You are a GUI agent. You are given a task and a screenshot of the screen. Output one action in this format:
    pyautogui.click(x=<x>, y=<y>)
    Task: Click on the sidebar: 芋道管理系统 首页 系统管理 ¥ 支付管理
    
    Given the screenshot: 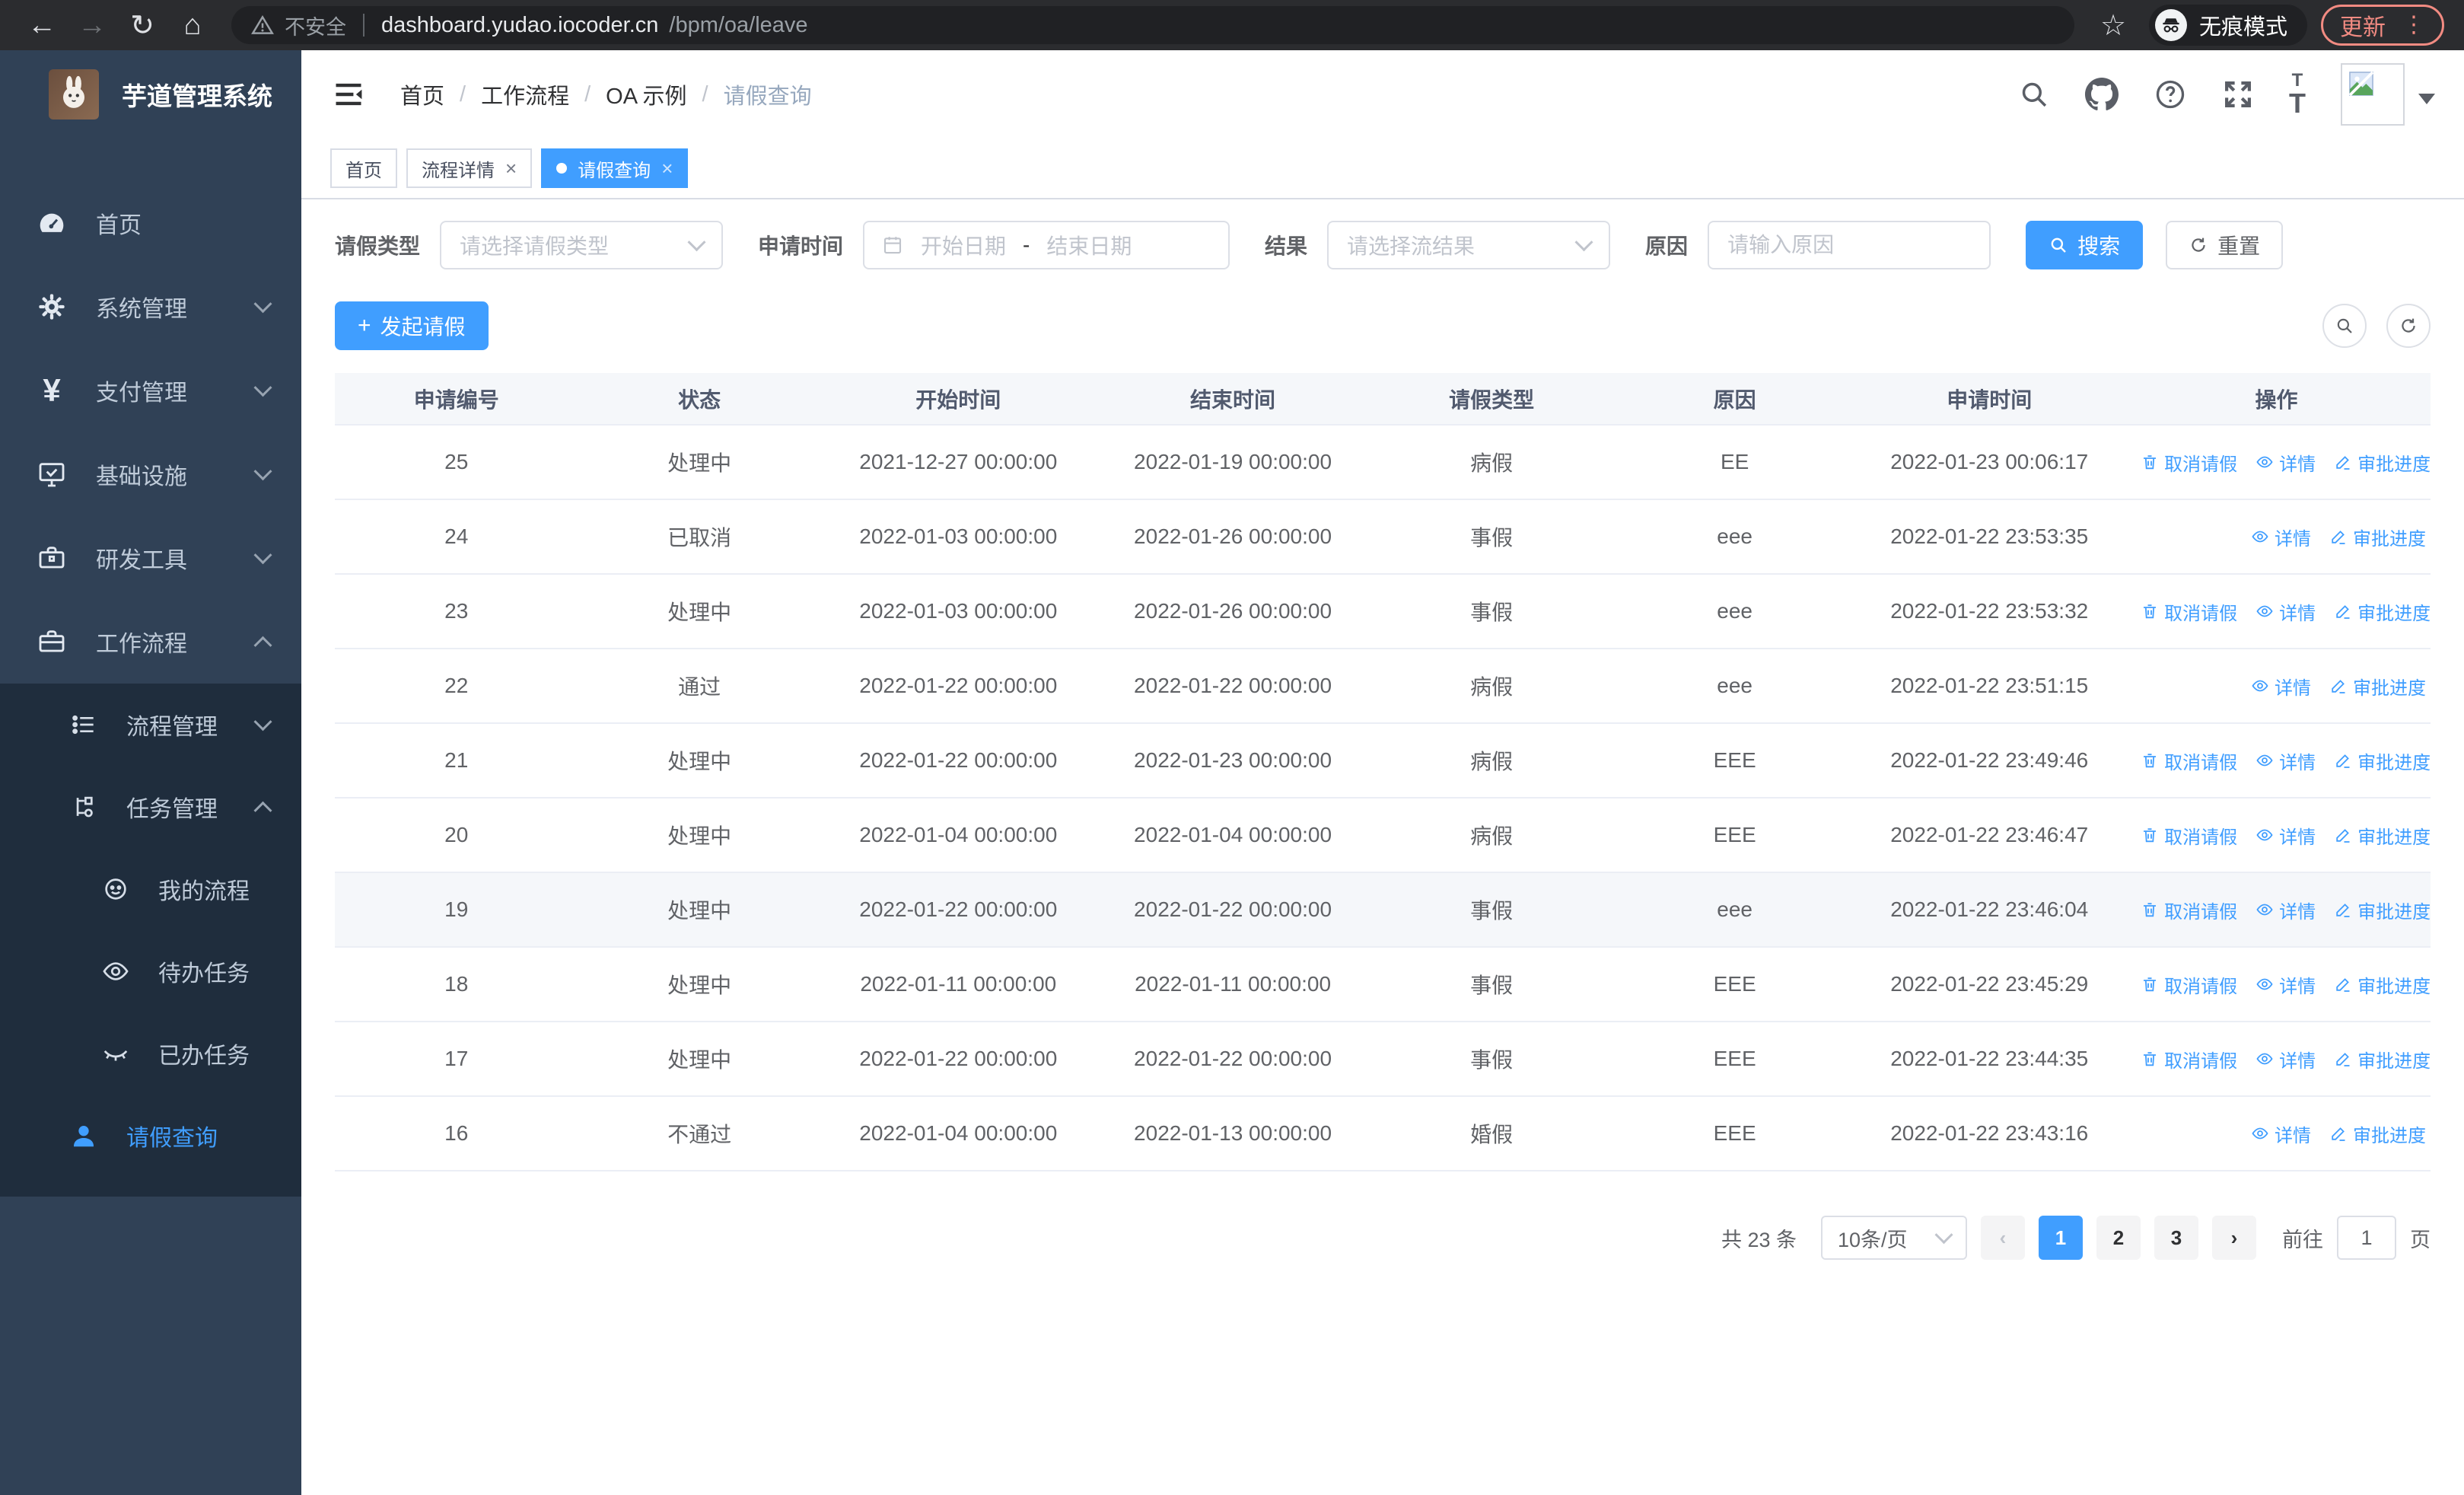 What is the action you would take?
    pyautogui.click(x=150, y=772)
    